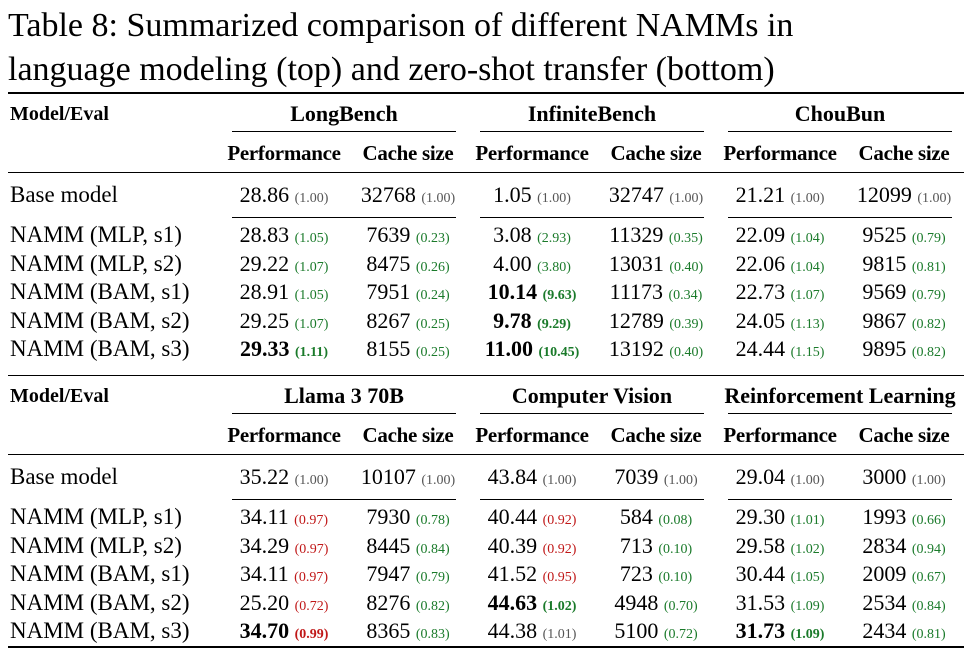 This screenshot has height=667, width=969. Describe the element at coordinates (554, 239) in the screenshot. I see `cell-ratio: (2.93)` at that location.